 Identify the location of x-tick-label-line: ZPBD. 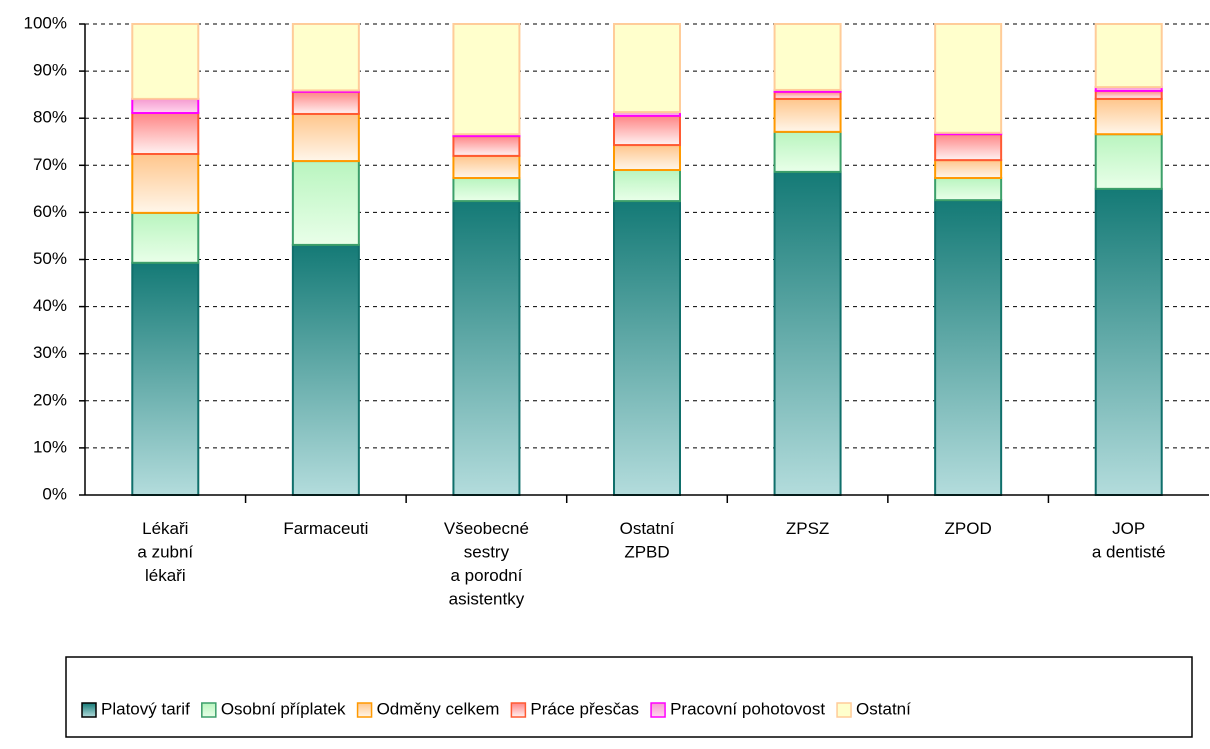
(646, 552).